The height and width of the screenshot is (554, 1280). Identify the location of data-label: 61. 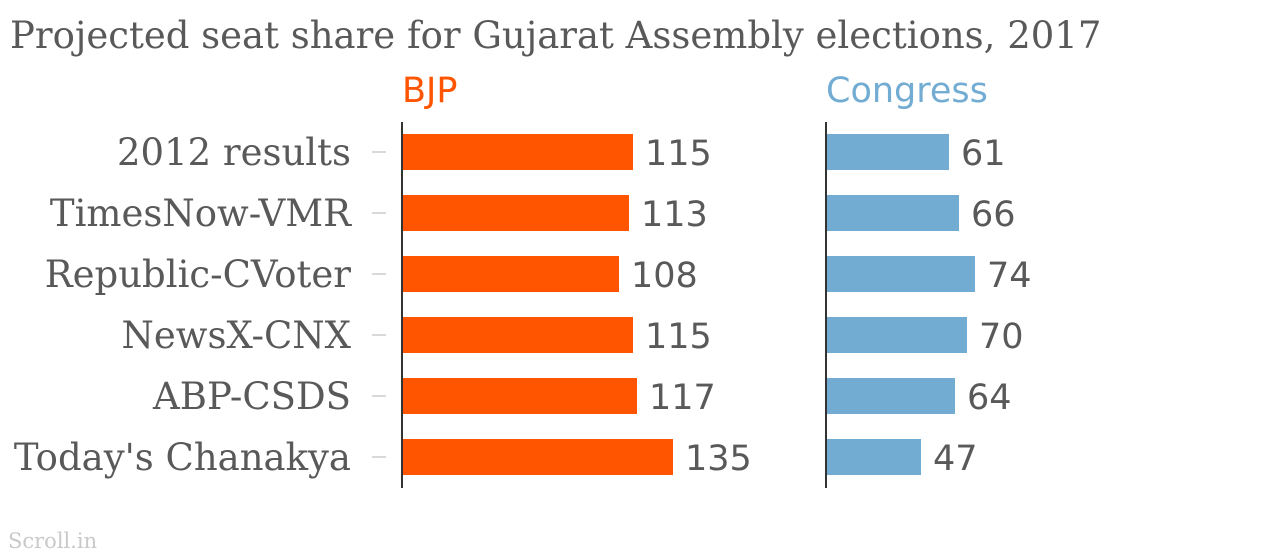
(983, 154).